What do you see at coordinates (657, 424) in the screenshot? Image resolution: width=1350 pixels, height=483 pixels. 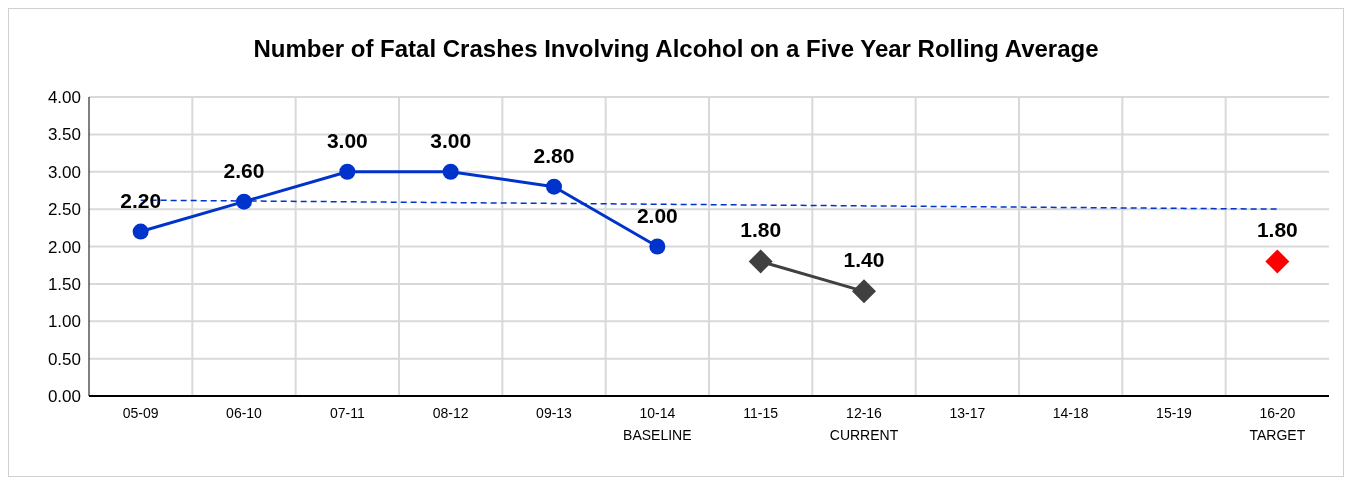 I see `x-tick-label: 10-14 BASELINE` at bounding box center [657, 424].